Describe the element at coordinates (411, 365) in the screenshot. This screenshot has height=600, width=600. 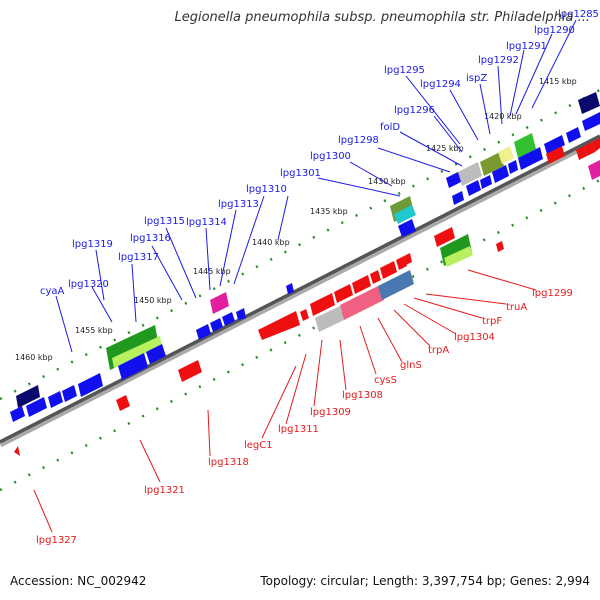
I see `gene-label-reverse: glnS` at that location.